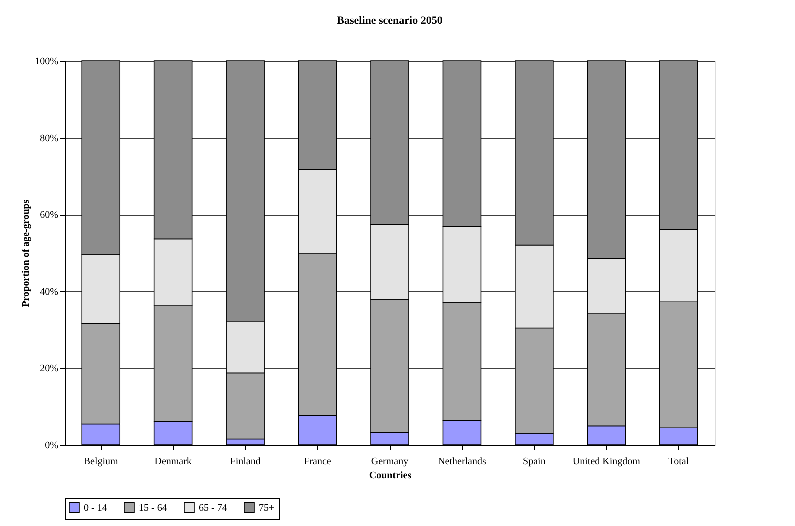  Describe the element at coordinates (462, 462) in the screenshot. I see `x-tick-label: Netherlands` at that location.